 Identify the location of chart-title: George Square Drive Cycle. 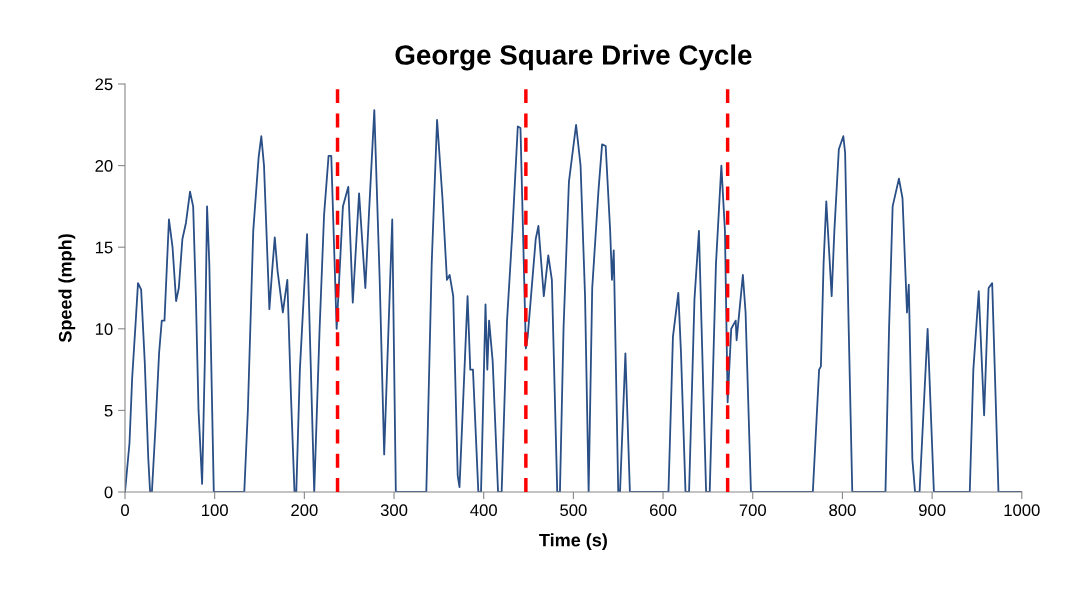
(573, 57).